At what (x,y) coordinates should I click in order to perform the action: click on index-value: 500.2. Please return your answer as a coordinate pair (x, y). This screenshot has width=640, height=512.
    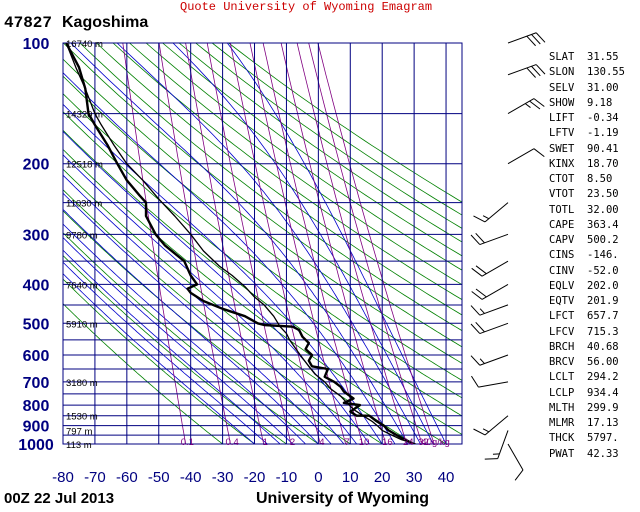
    Looking at the image, I should click on (603, 240).